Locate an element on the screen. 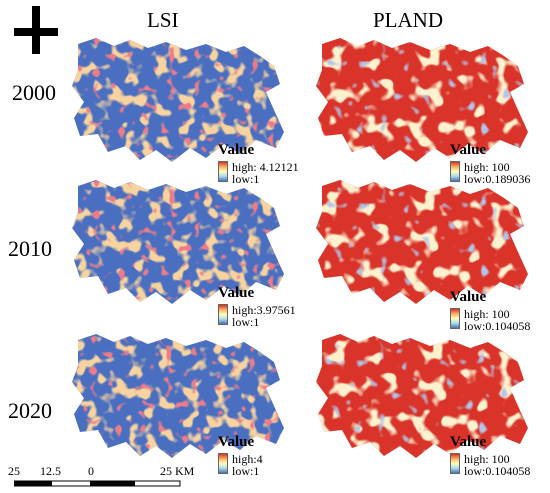 This screenshot has width=550, height=493. pland-legend-2020: Value high: 100 low:0.104058 is located at coordinates (490, 455).